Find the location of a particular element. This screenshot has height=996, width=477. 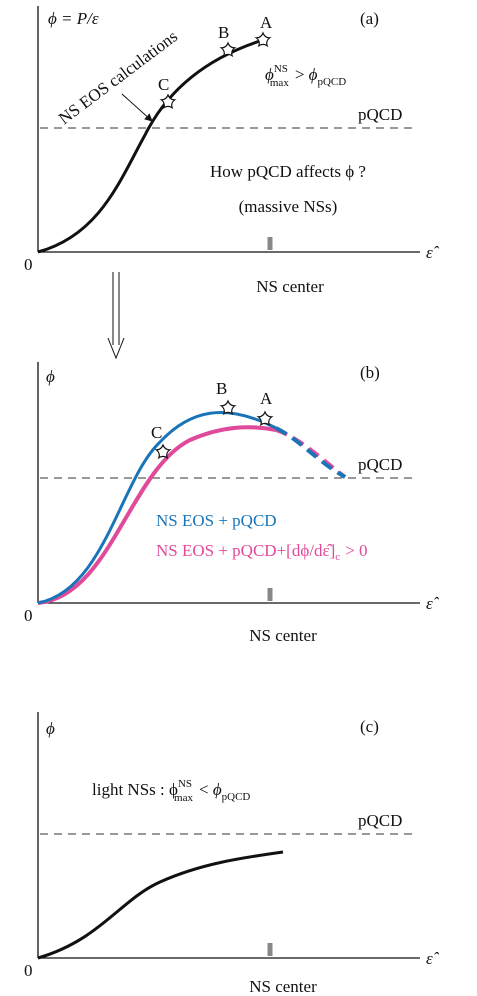

blue-dashed is located at coordinates (310, 452).